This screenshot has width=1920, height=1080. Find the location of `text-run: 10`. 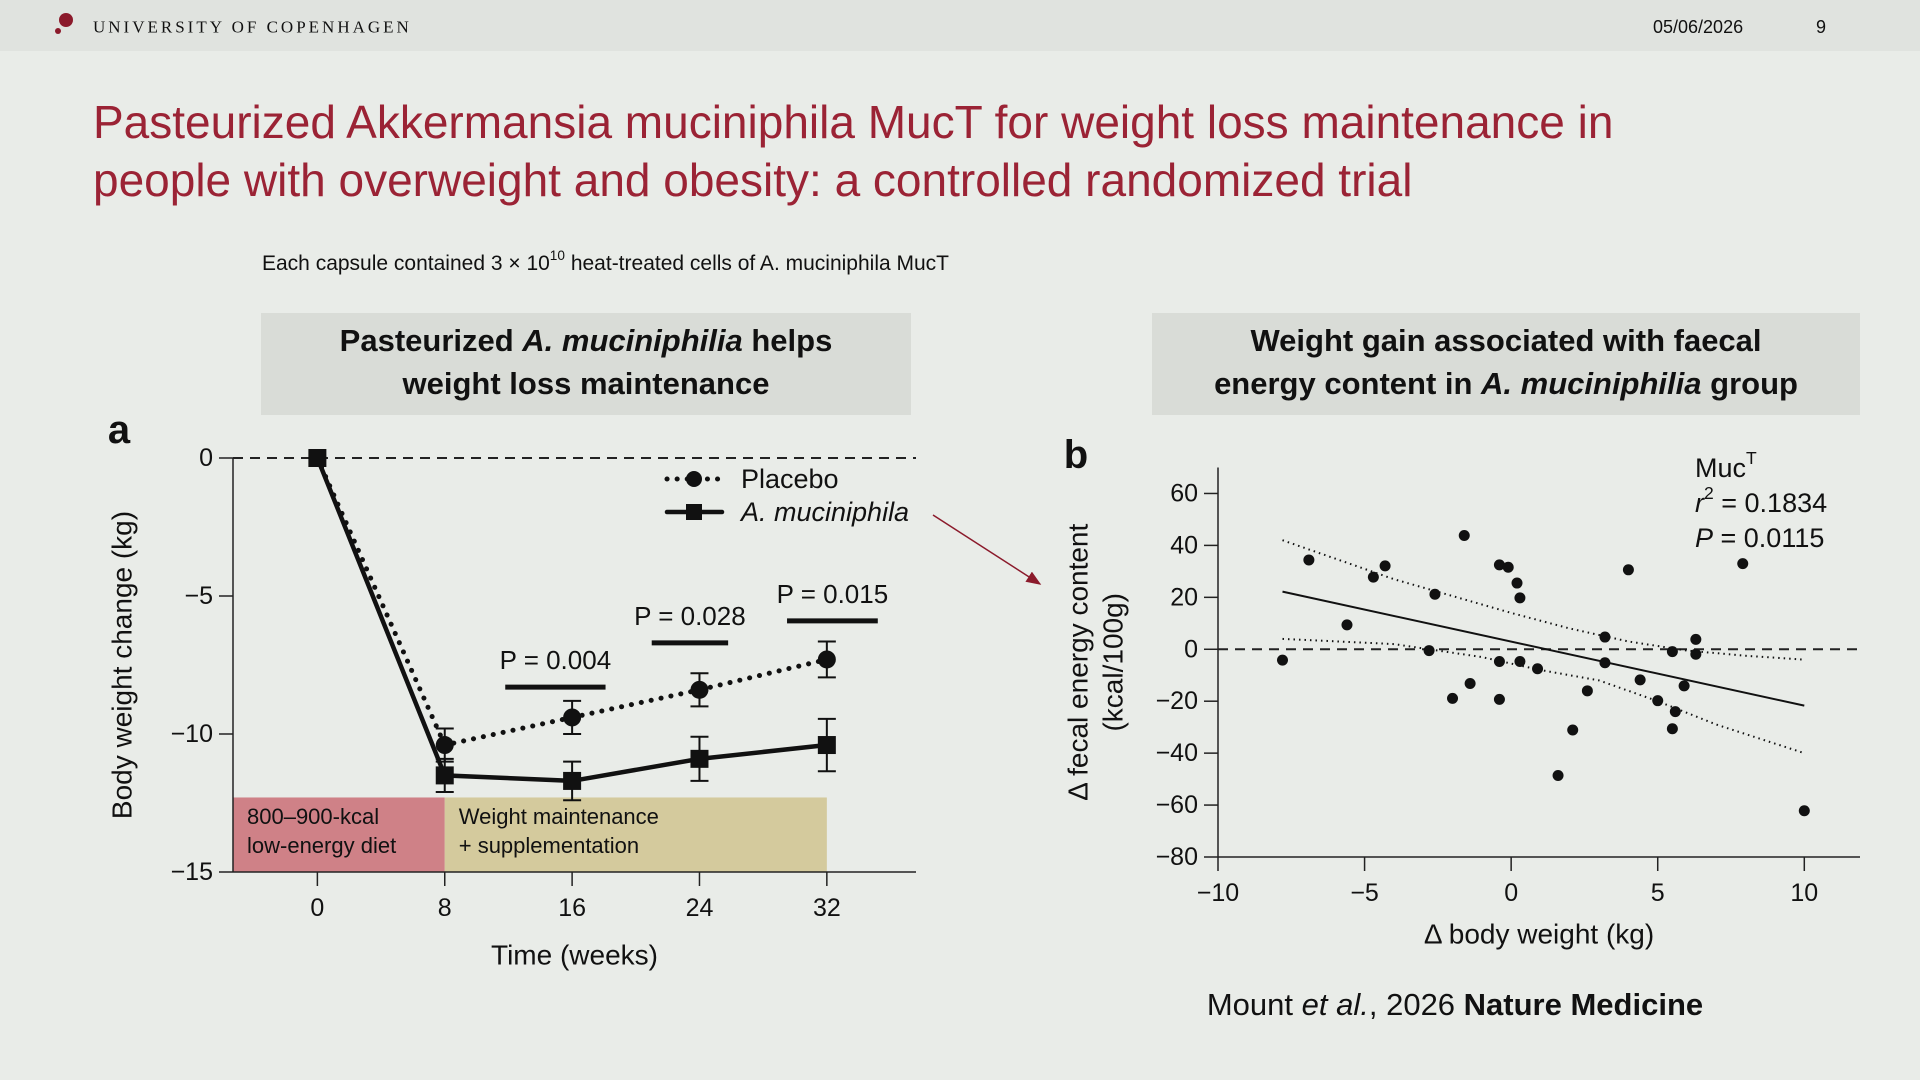

text-run: 10 is located at coordinates (558, 255).